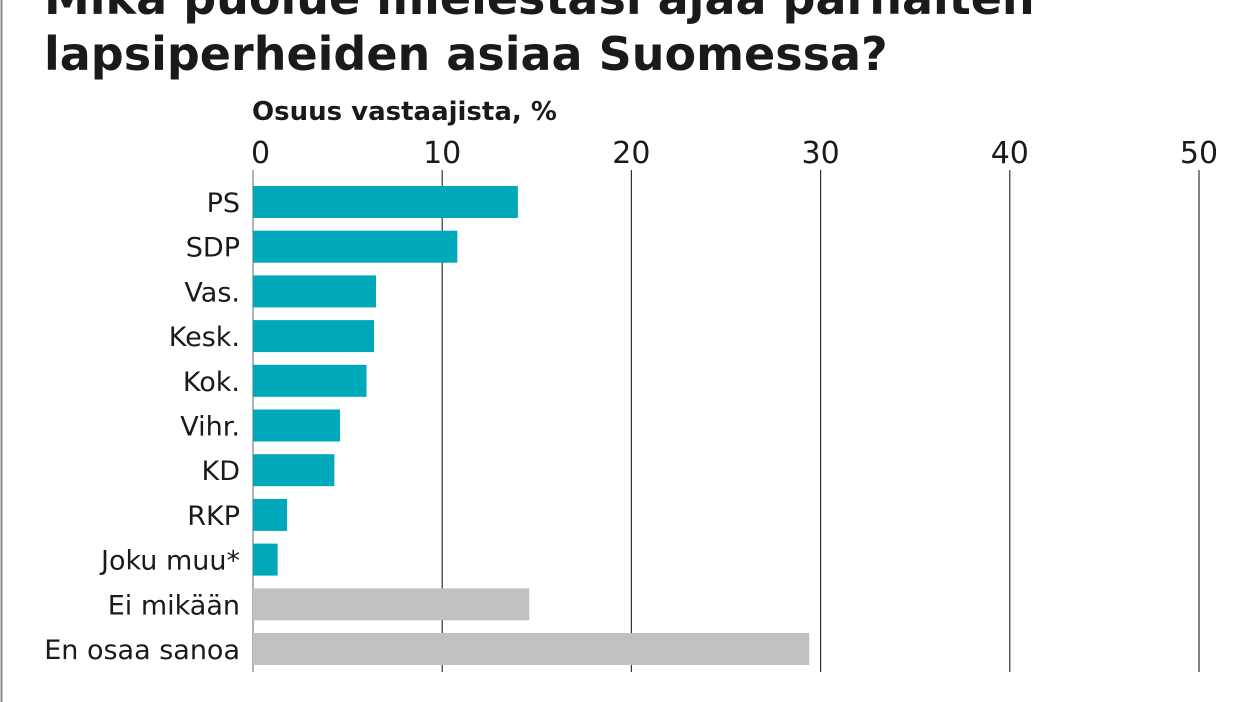 This screenshot has width=1248, height=702. Describe the element at coordinates (221, 471) in the screenshot. I see `y-tick-label: KD` at that location.